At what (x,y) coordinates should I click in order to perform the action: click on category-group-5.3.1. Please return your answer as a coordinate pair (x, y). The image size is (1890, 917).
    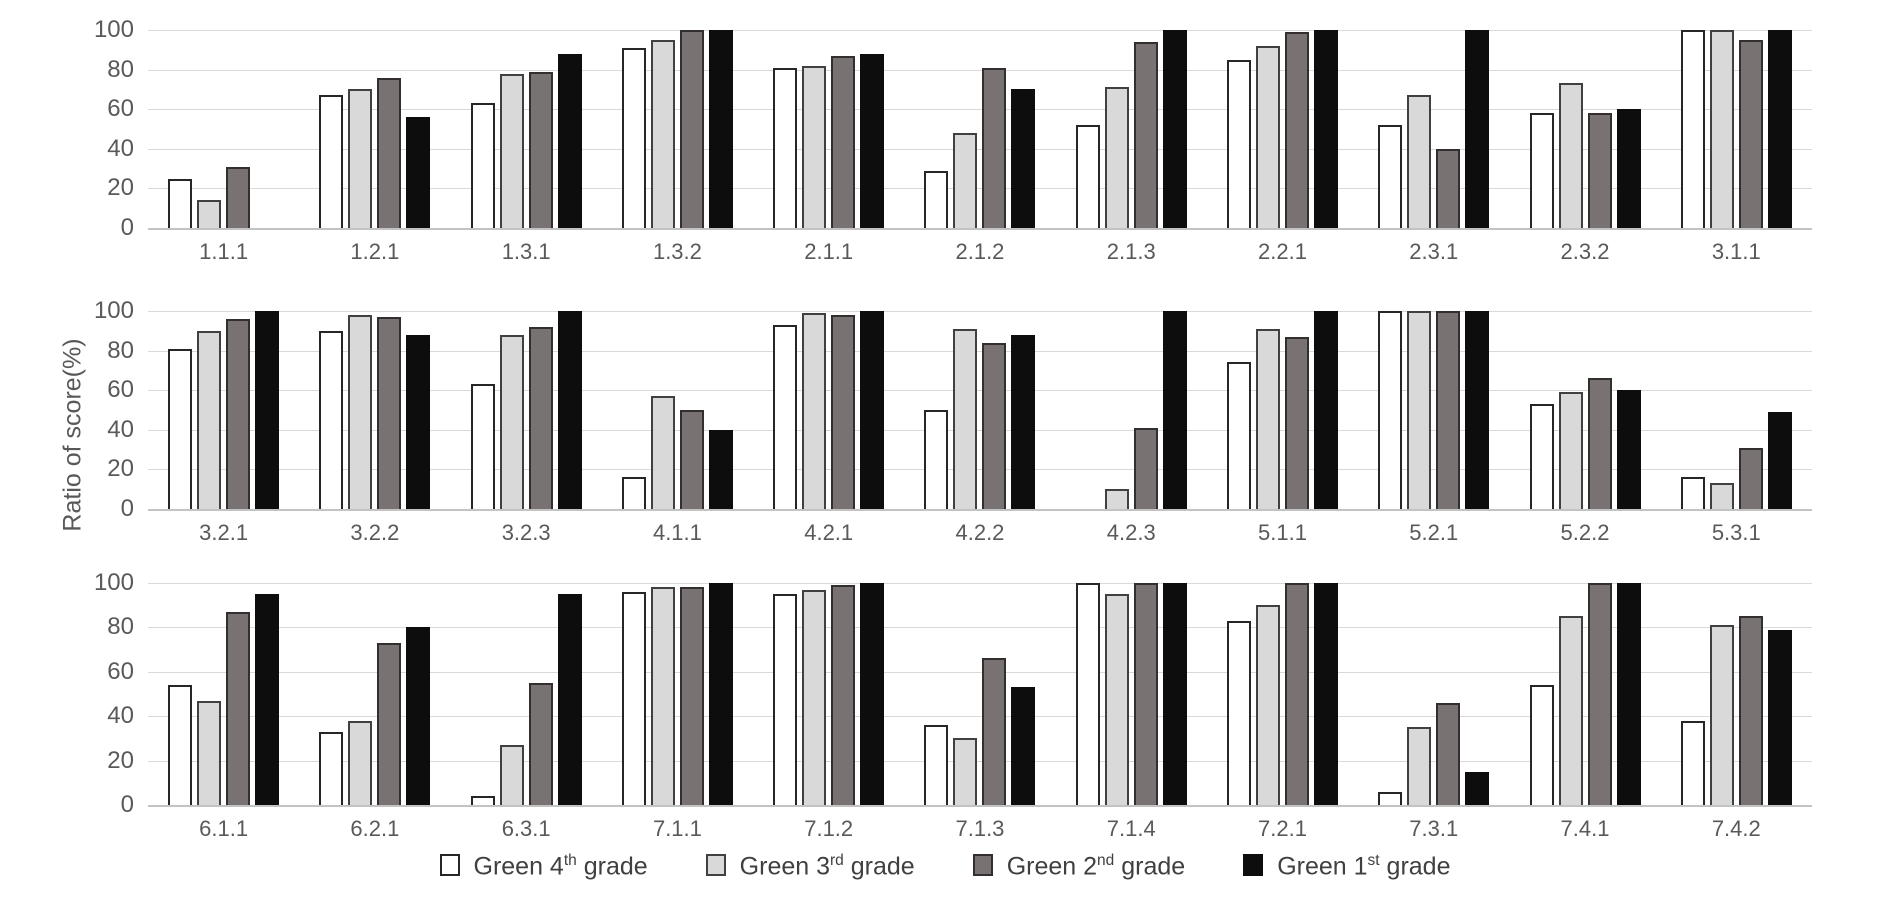
    Looking at the image, I should click on (1736, 411).